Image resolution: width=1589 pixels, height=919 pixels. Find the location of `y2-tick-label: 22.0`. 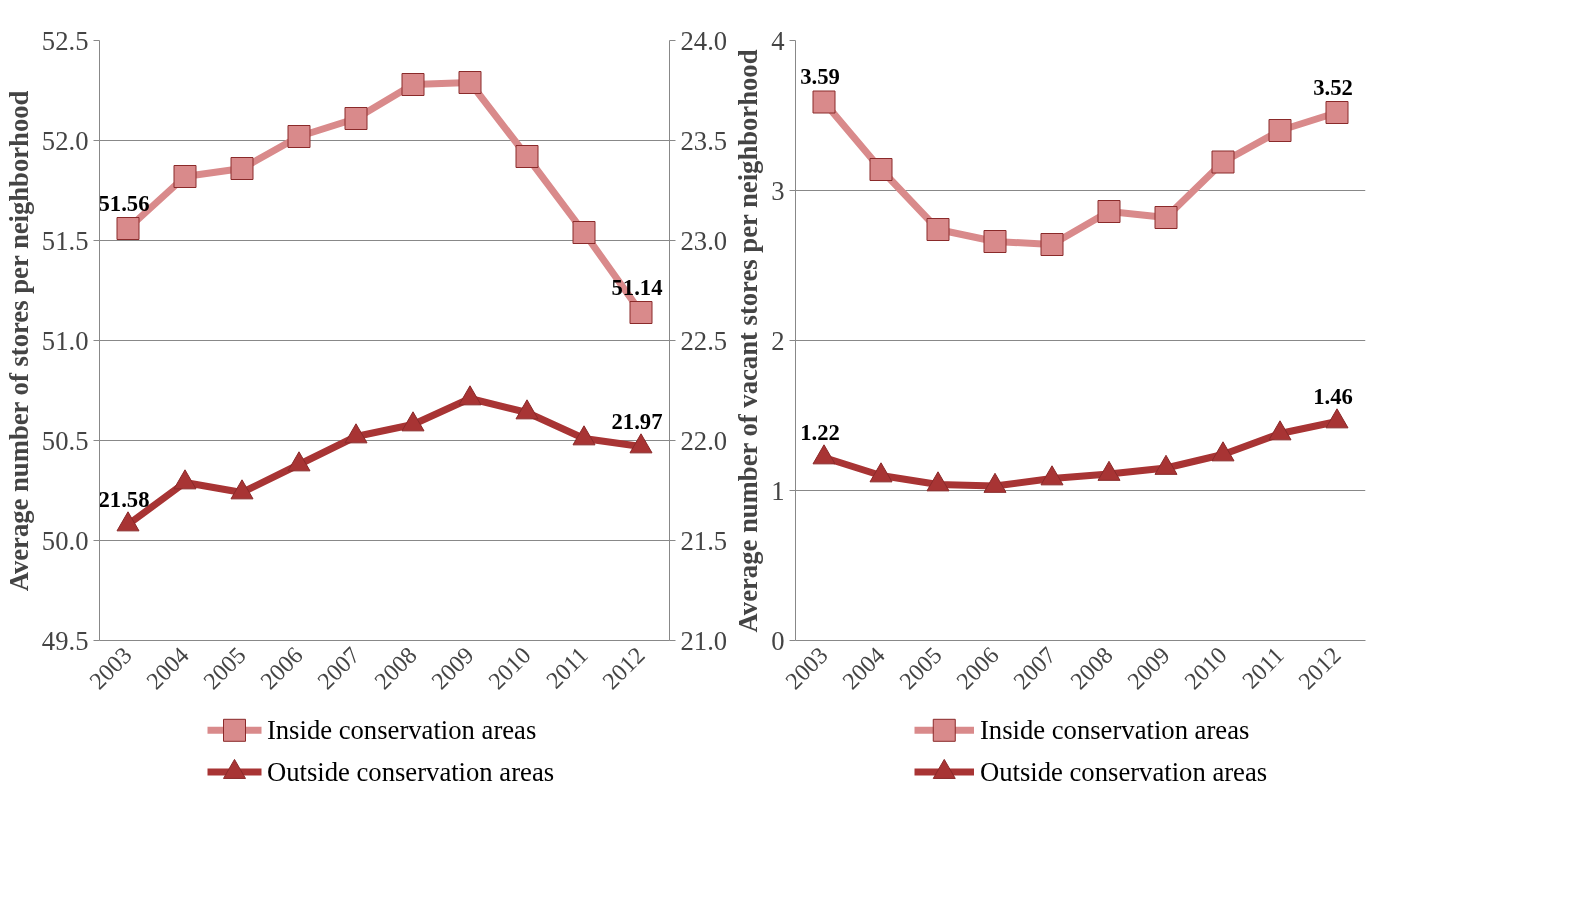

y2-tick-label: 22.0 is located at coordinates (704, 440).